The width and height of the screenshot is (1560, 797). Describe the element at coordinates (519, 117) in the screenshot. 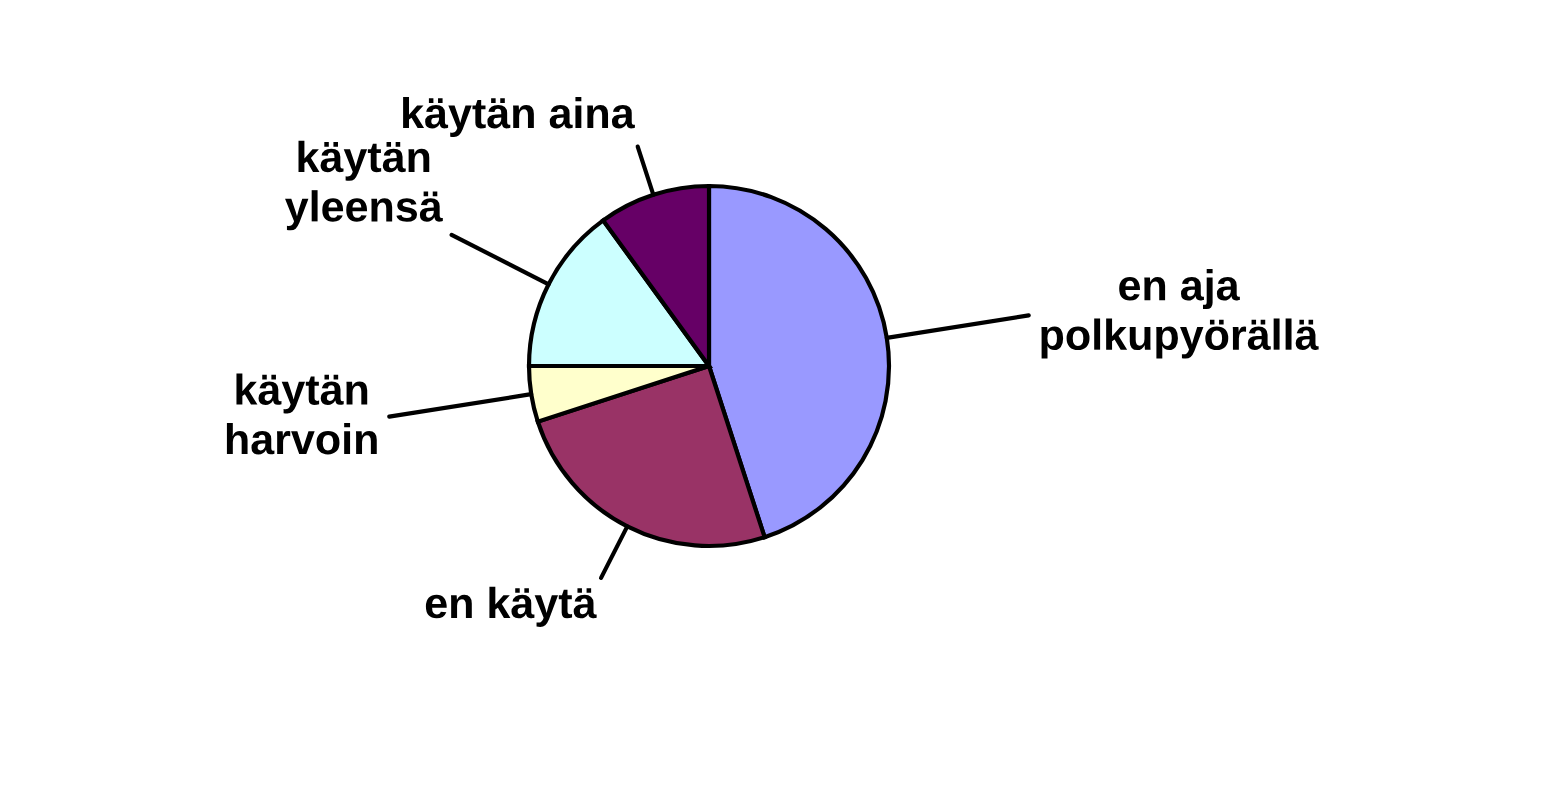

I see `slice-label: käytän aina` at that location.